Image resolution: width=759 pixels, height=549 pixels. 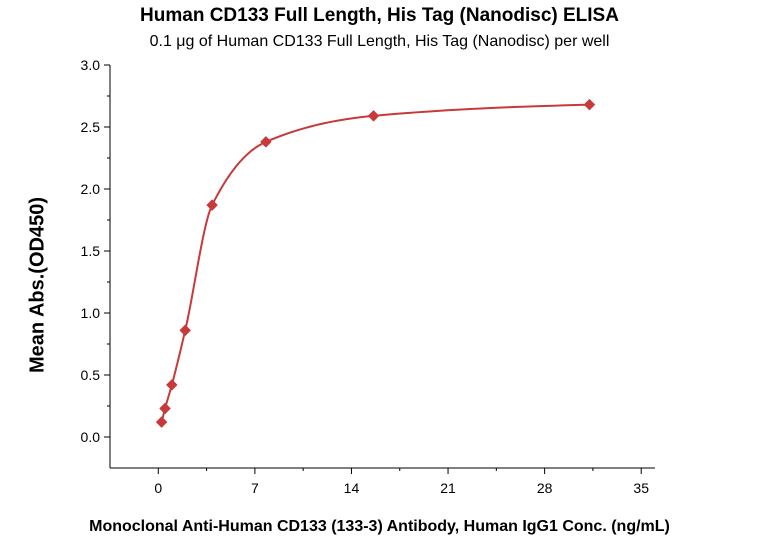 What do you see at coordinates (91, 437) in the screenshot?
I see `y-tick-label: 0.0` at bounding box center [91, 437].